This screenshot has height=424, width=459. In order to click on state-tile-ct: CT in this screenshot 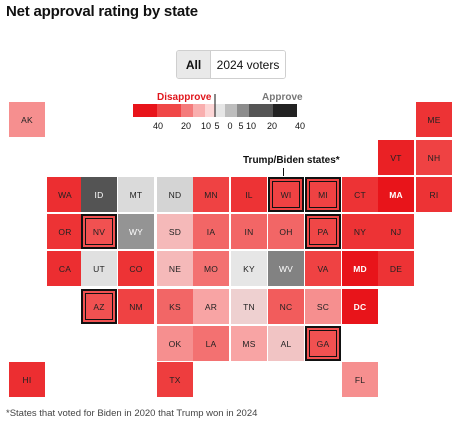, I will do `click(360, 194)`.